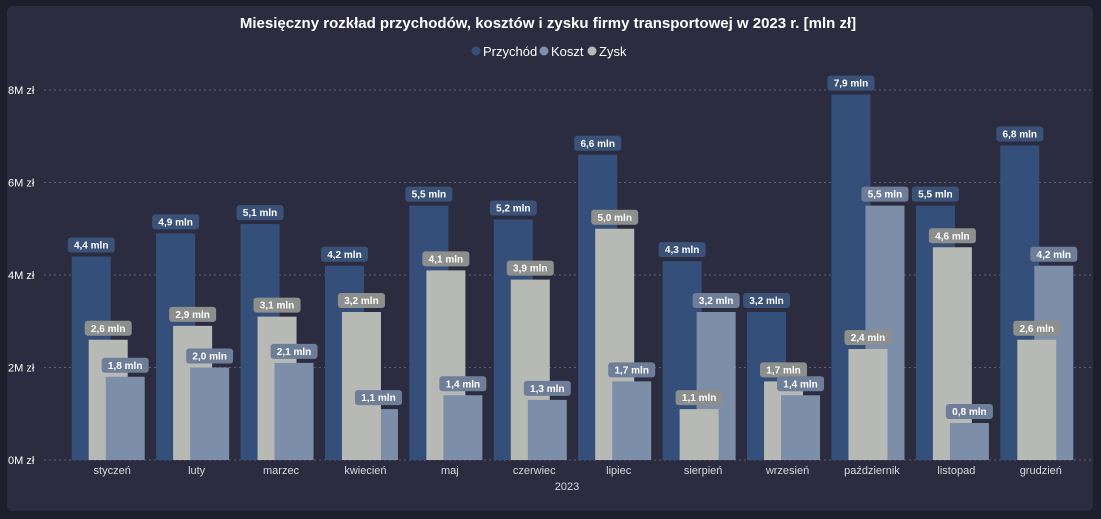 The image size is (1101, 519). I want to click on legend: Przychód Koszt Zysk, so click(549, 51).